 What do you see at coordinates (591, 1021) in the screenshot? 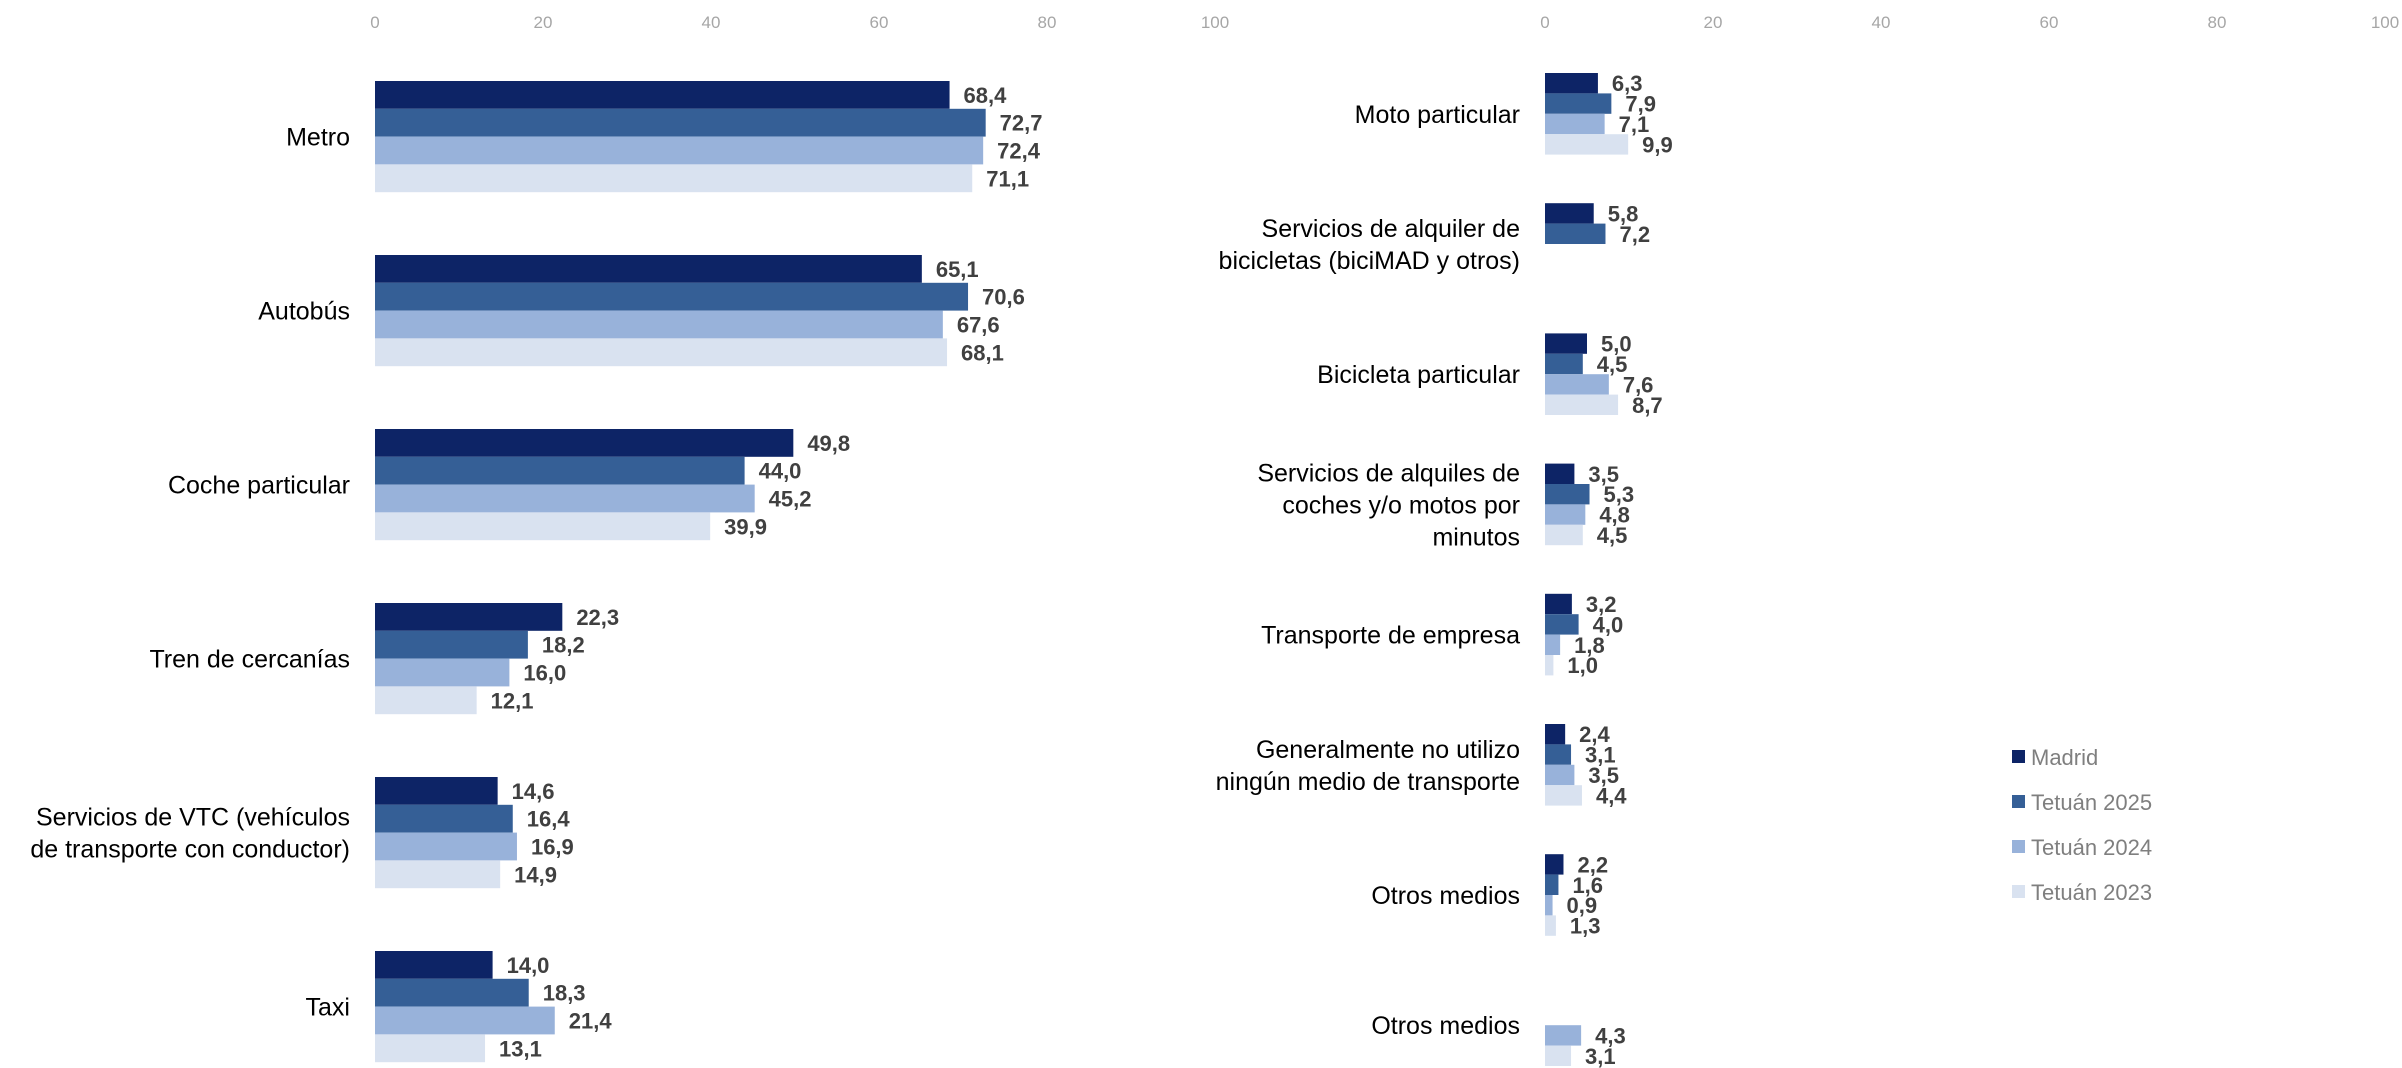
I see `data-label: 21,4` at bounding box center [591, 1021].